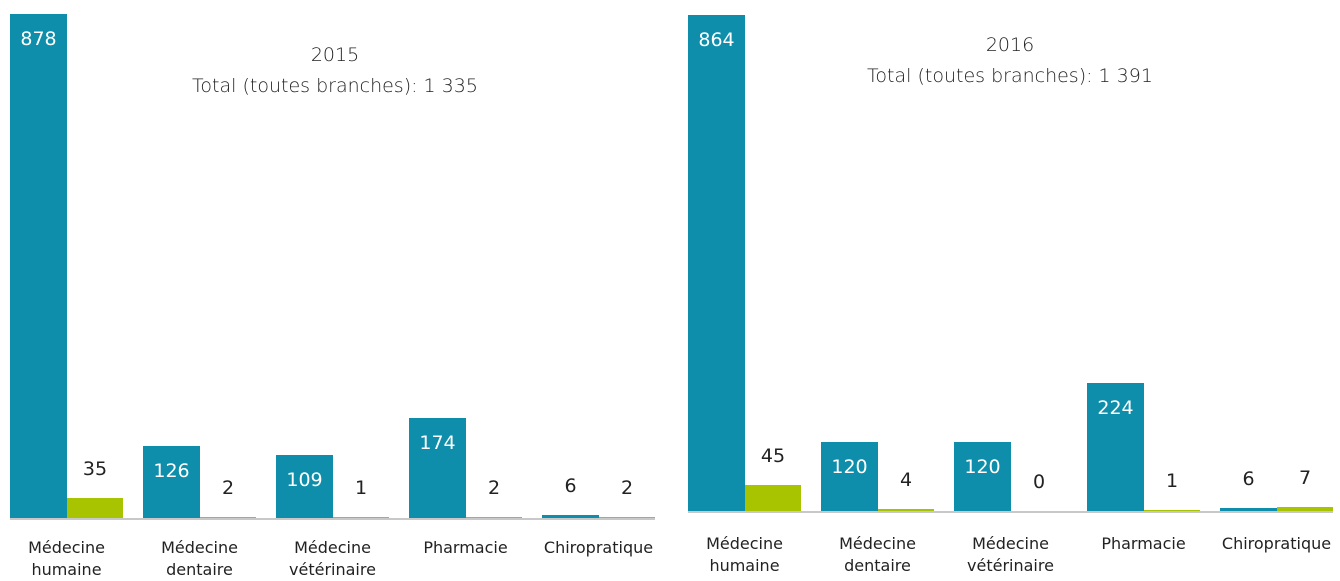 The width and height of the screenshot is (1340, 581). What do you see at coordinates (38, 39) in the screenshot?
I see `value-label: 878` at bounding box center [38, 39].